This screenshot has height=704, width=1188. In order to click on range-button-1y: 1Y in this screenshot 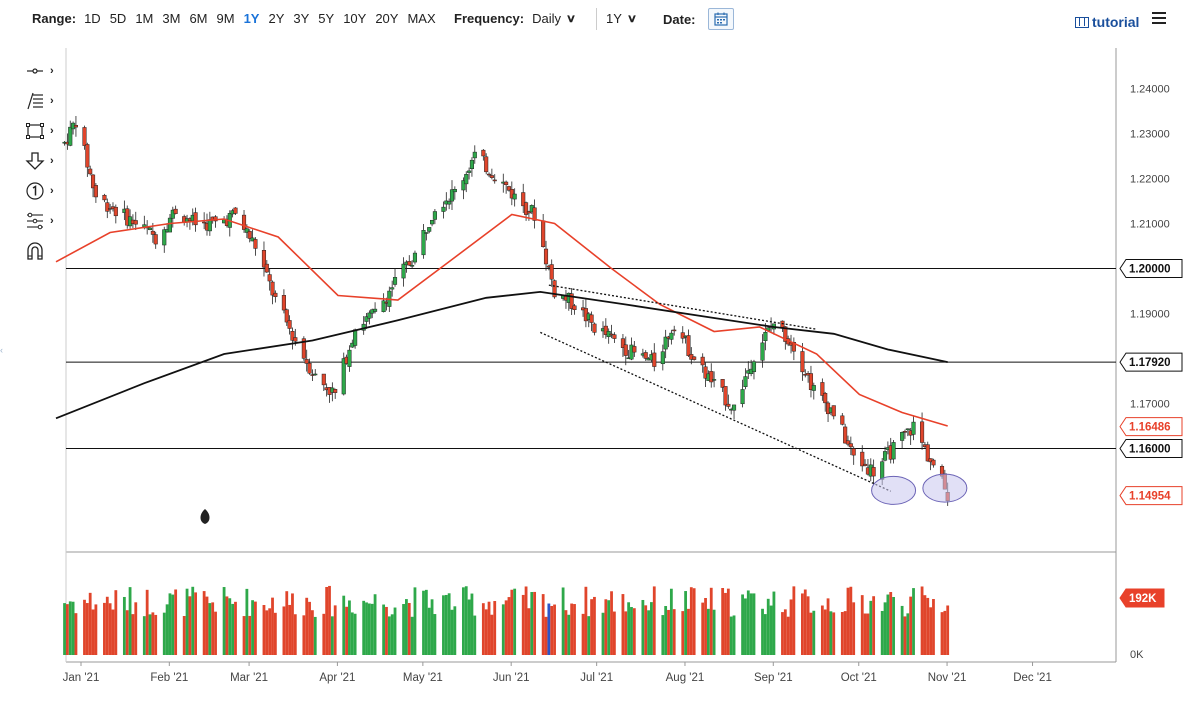, I will do `click(251, 18)`.